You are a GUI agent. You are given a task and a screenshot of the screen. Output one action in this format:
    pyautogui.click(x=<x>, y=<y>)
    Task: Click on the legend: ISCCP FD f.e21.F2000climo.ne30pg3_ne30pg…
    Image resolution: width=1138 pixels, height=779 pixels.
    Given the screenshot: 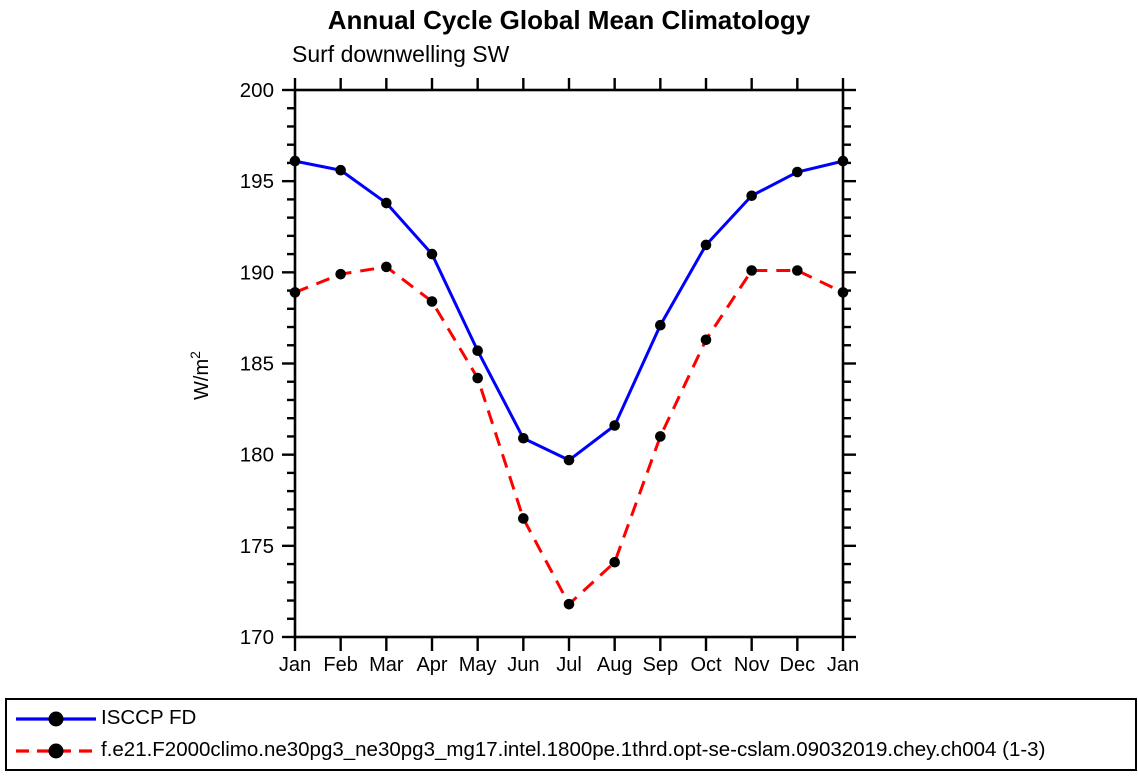 What is the action you would take?
    pyautogui.click(x=571, y=734)
    